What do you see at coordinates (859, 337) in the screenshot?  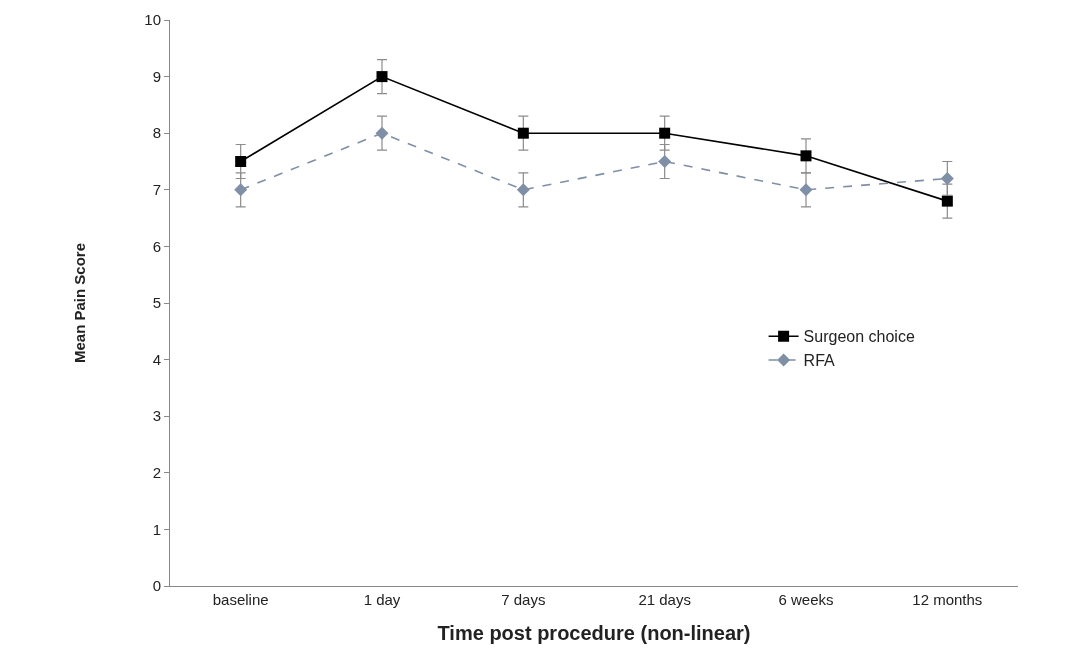 I see `legend-label: Surgeon choice` at bounding box center [859, 337].